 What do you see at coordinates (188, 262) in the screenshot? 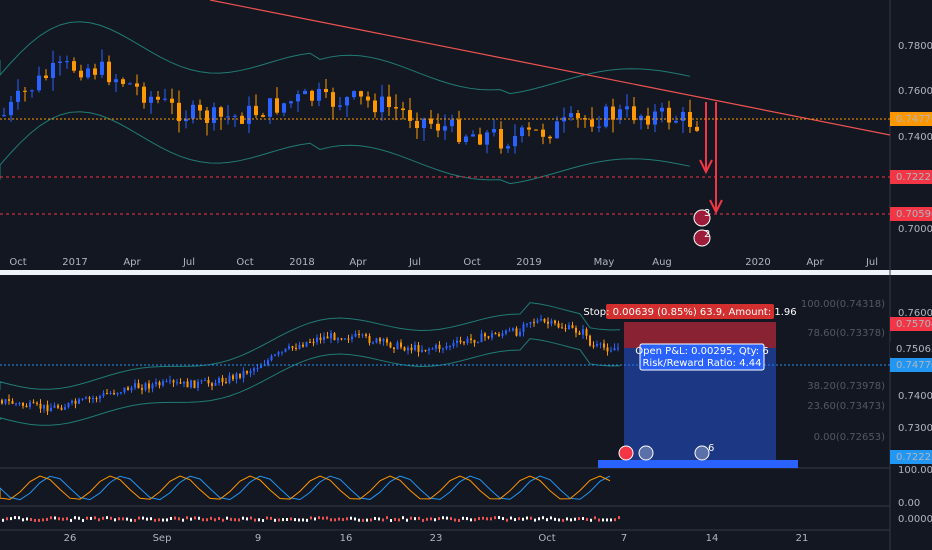
I see `label: Jul` at bounding box center [188, 262].